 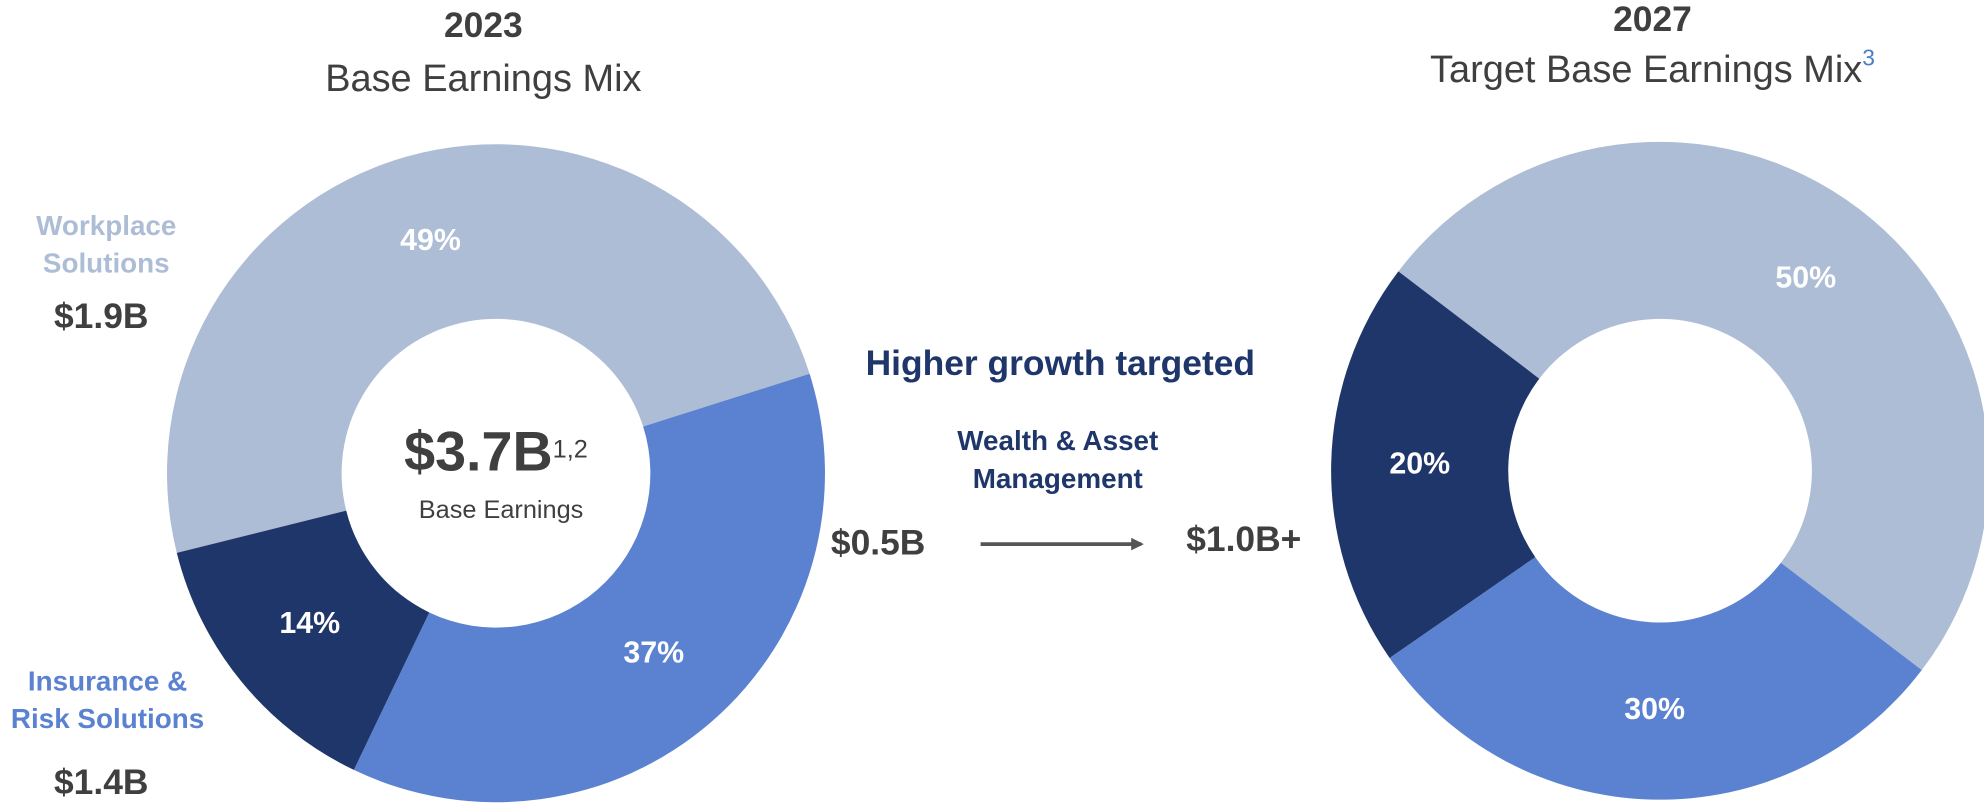 What do you see at coordinates (1868, 57) in the screenshot?
I see `footnote-mark: 3` at bounding box center [1868, 57].